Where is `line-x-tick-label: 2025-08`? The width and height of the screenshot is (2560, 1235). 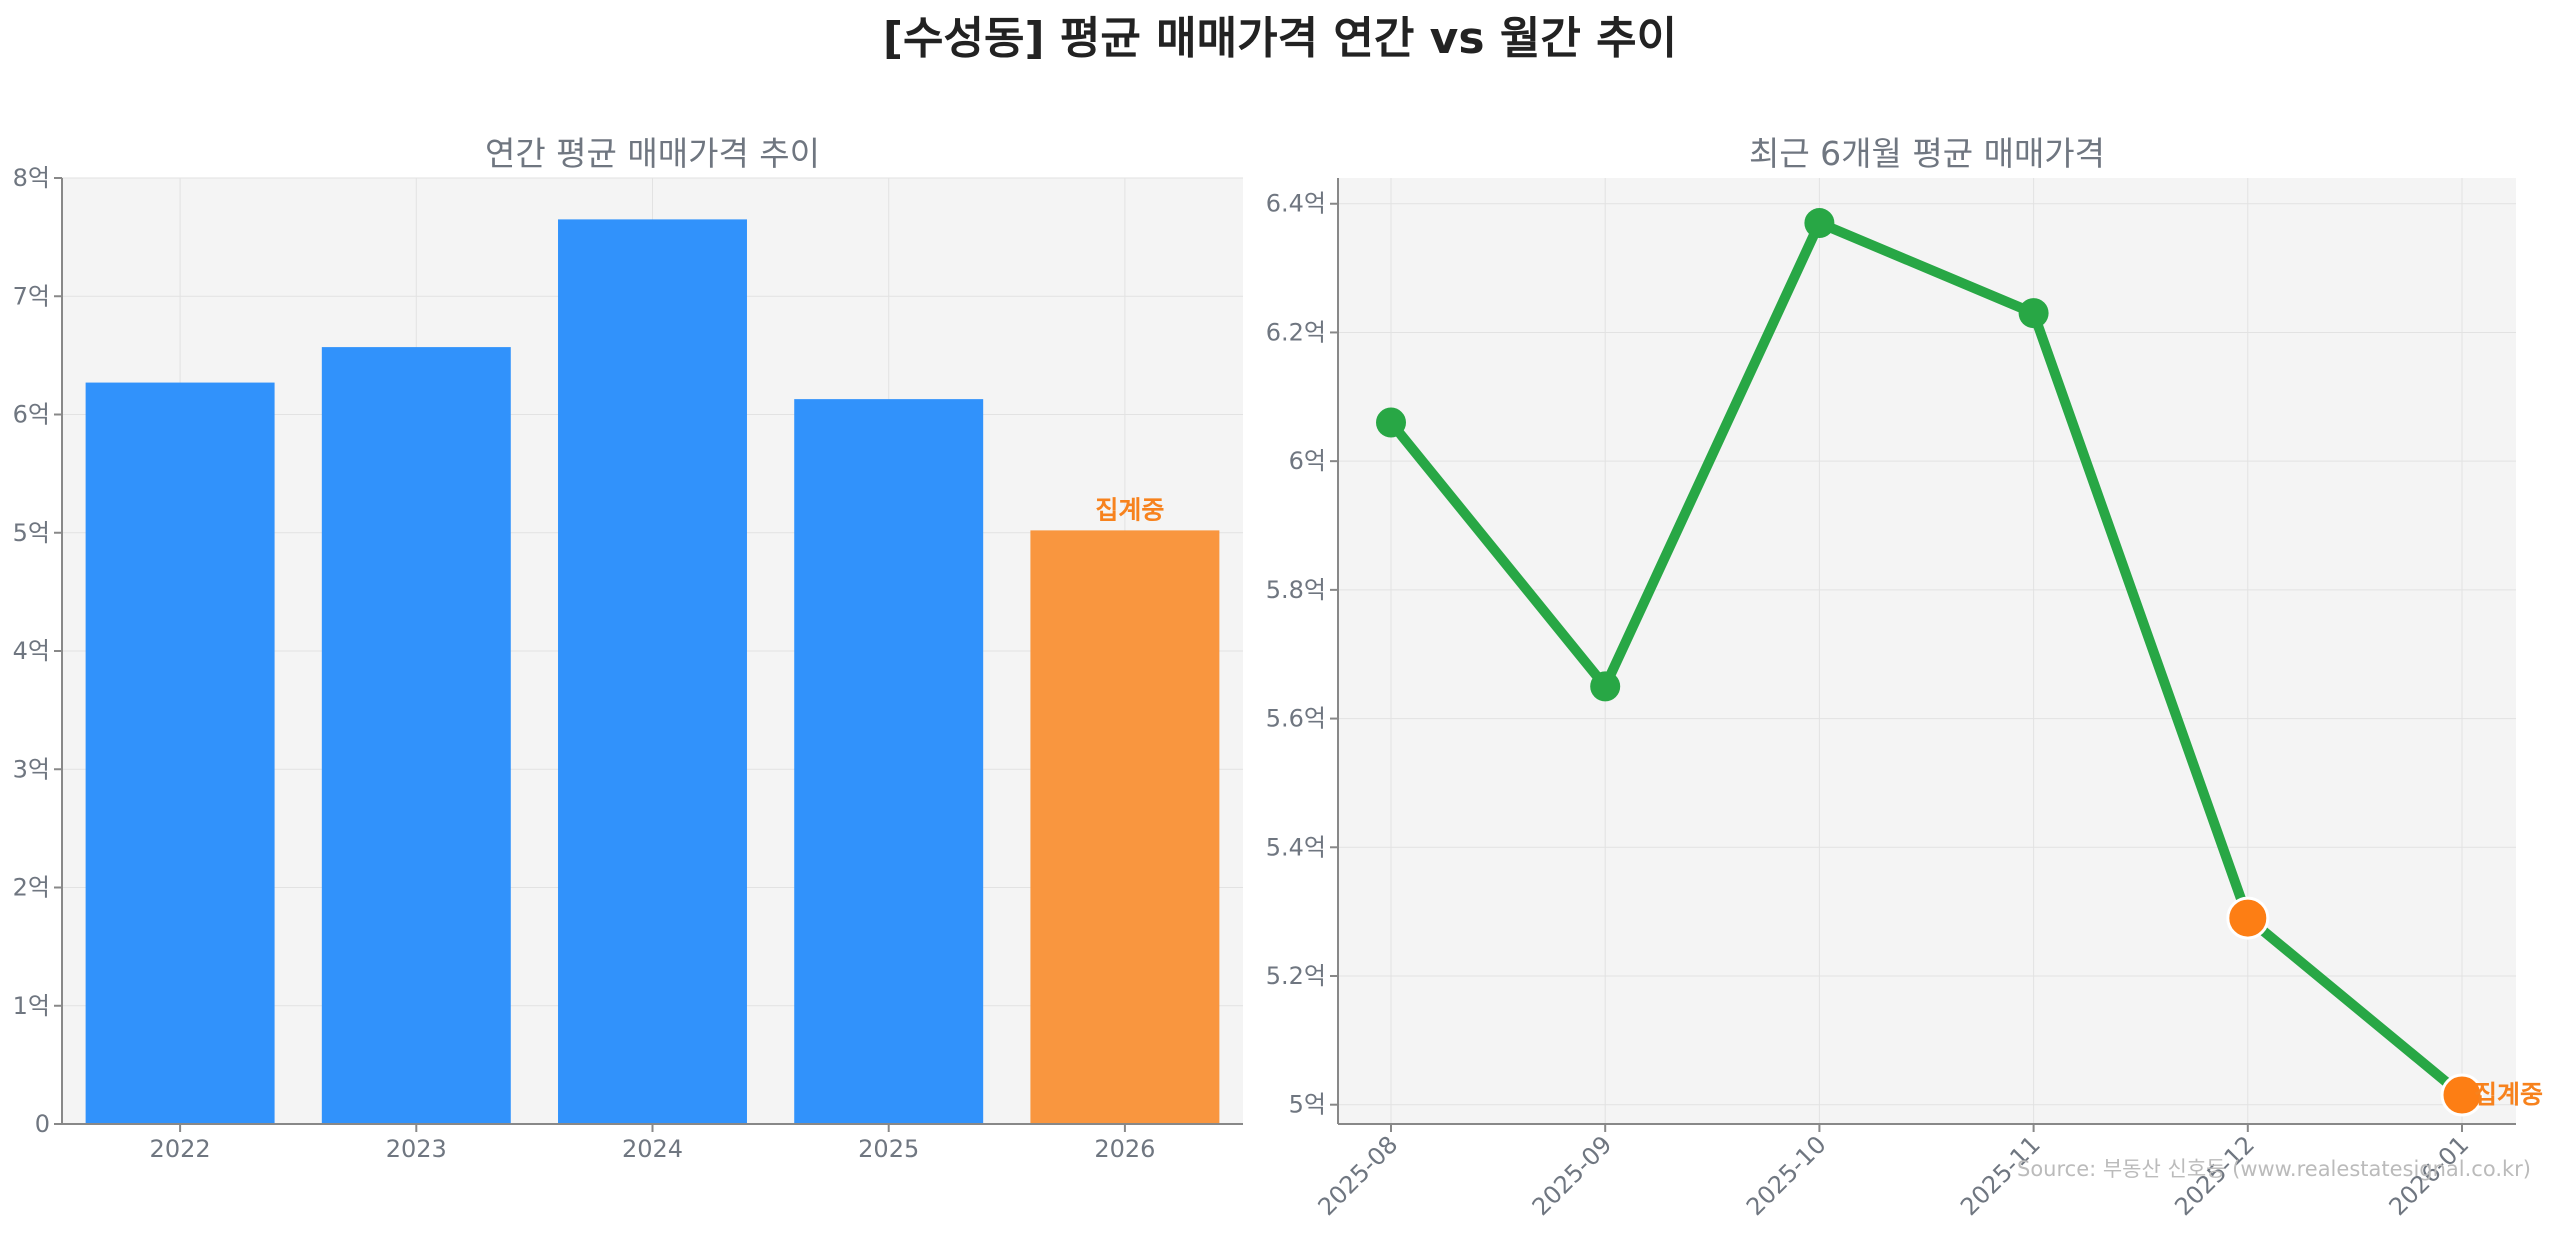 line-x-tick-label: 2025-08 is located at coordinates (1358, 1175).